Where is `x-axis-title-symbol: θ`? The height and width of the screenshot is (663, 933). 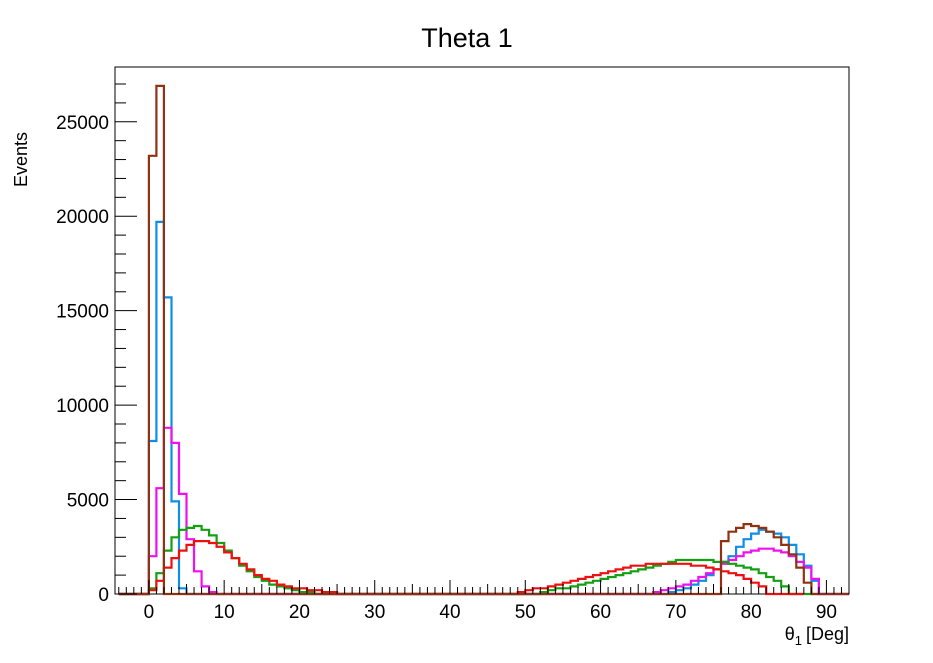 x-axis-title-symbol: θ is located at coordinates (790, 634).